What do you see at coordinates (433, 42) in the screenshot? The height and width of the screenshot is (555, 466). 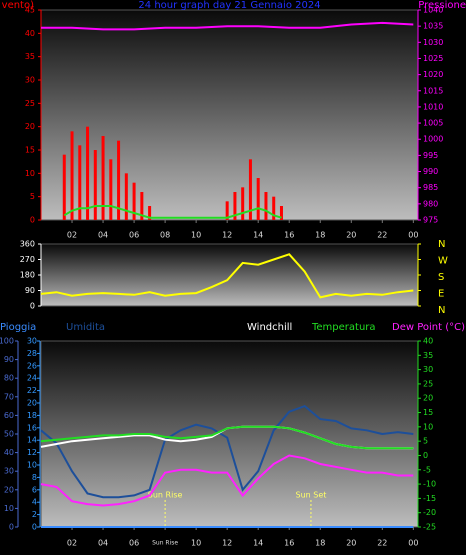 I see `y2-tick-label: 1030` at bounding box center [433, 42].